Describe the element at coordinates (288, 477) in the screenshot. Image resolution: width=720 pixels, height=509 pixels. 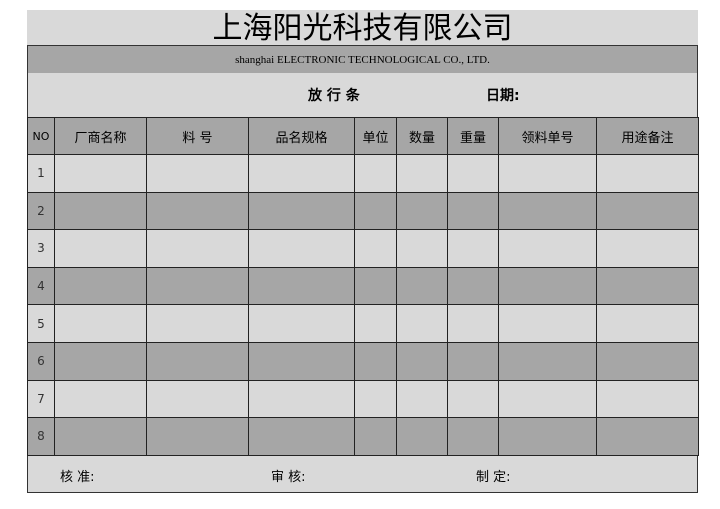
I see `review-label: 审 核:` at that location.